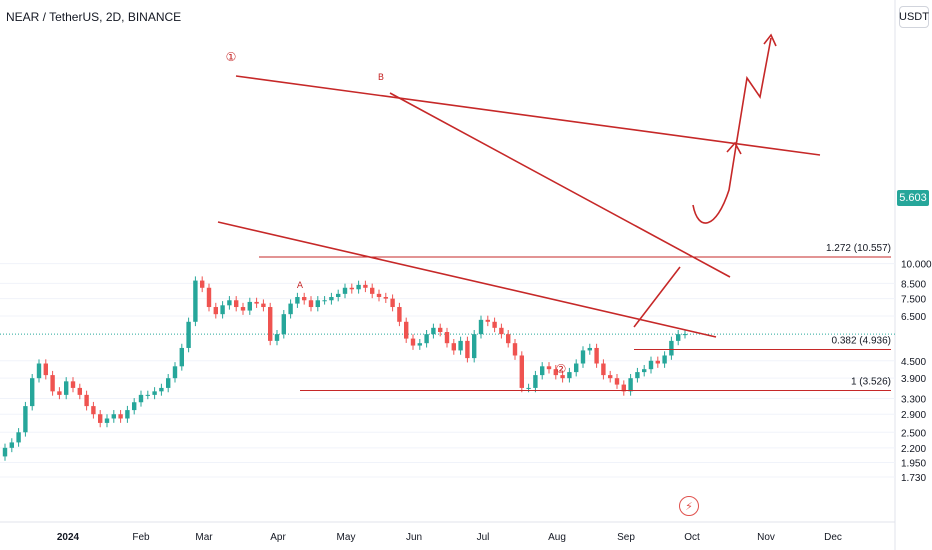 This screenshot has height=550, width=932. What do you see at coordinates (414, 537) in the screenshot?
I see `time-tick-label: Jun` at bounding box center [414, 537].